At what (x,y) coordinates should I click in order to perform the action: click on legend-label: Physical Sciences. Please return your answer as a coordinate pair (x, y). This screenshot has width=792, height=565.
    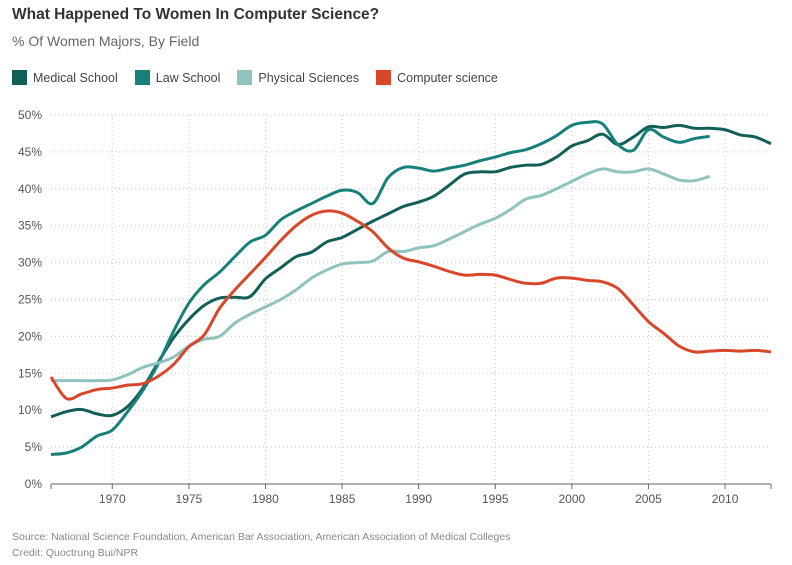
    Looking at the image, I should click on (309, 77).